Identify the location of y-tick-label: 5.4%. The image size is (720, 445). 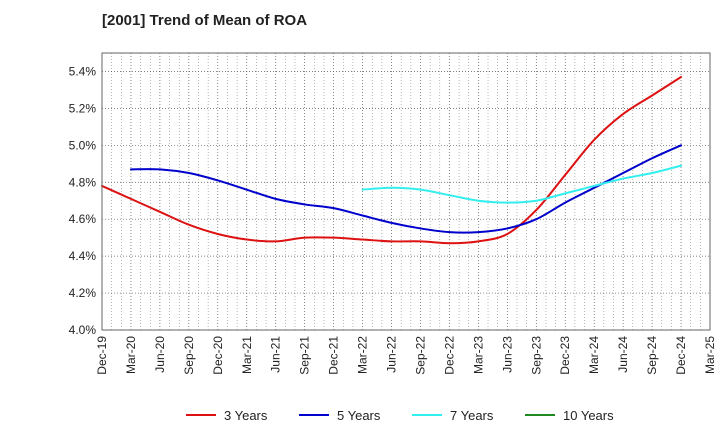
(83, 71).